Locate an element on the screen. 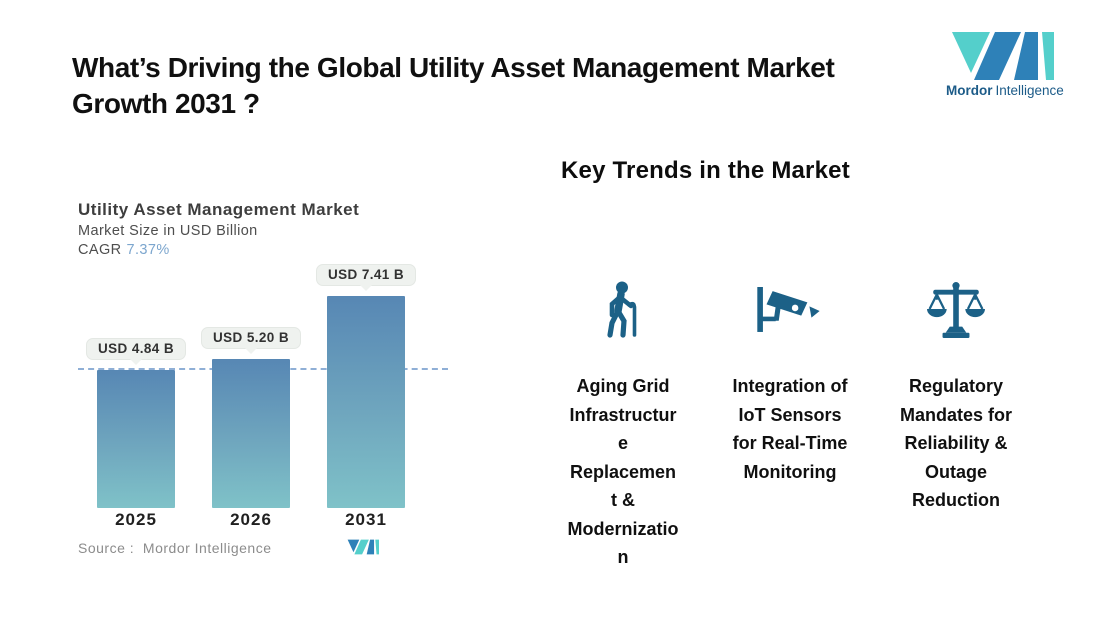 This screenshot has width=1096, height=618. bar-value-callout-2025: USD 4.84 B is located at coordinates (136, 349).